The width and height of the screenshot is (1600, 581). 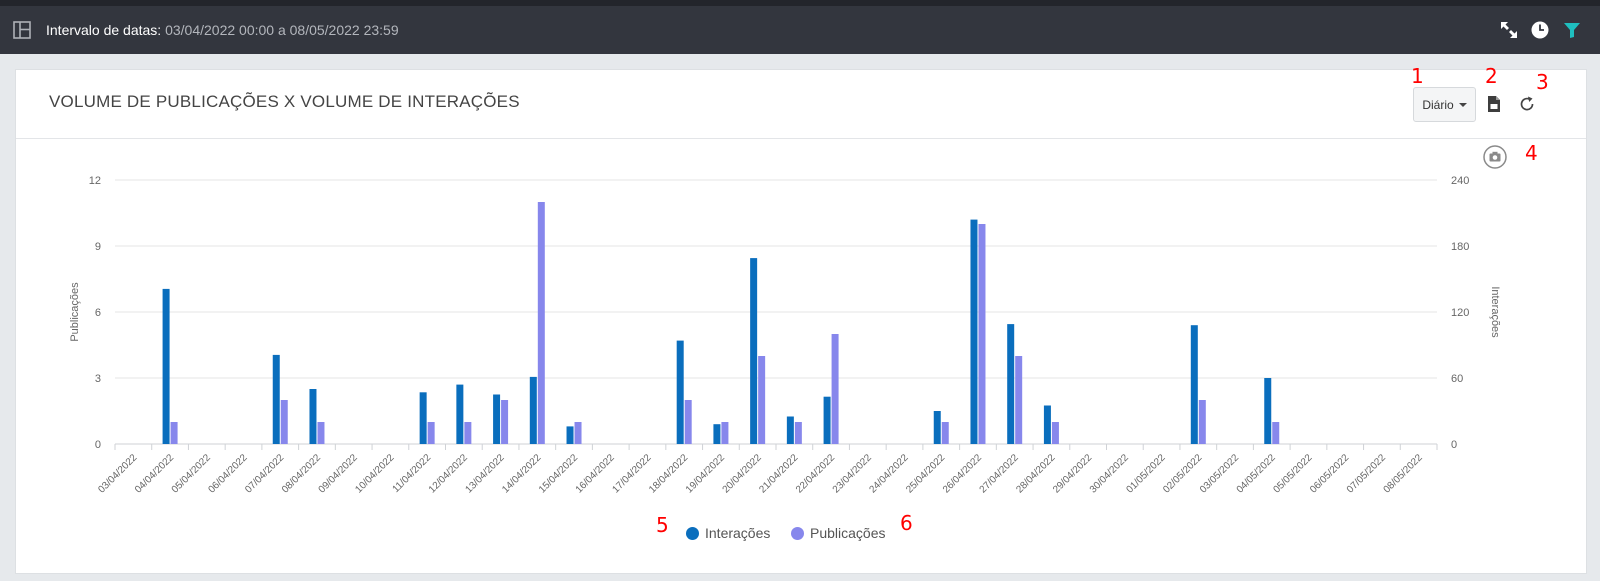 I want to click on legend-item-interacoes: Interações, so click(x=728, y=533).